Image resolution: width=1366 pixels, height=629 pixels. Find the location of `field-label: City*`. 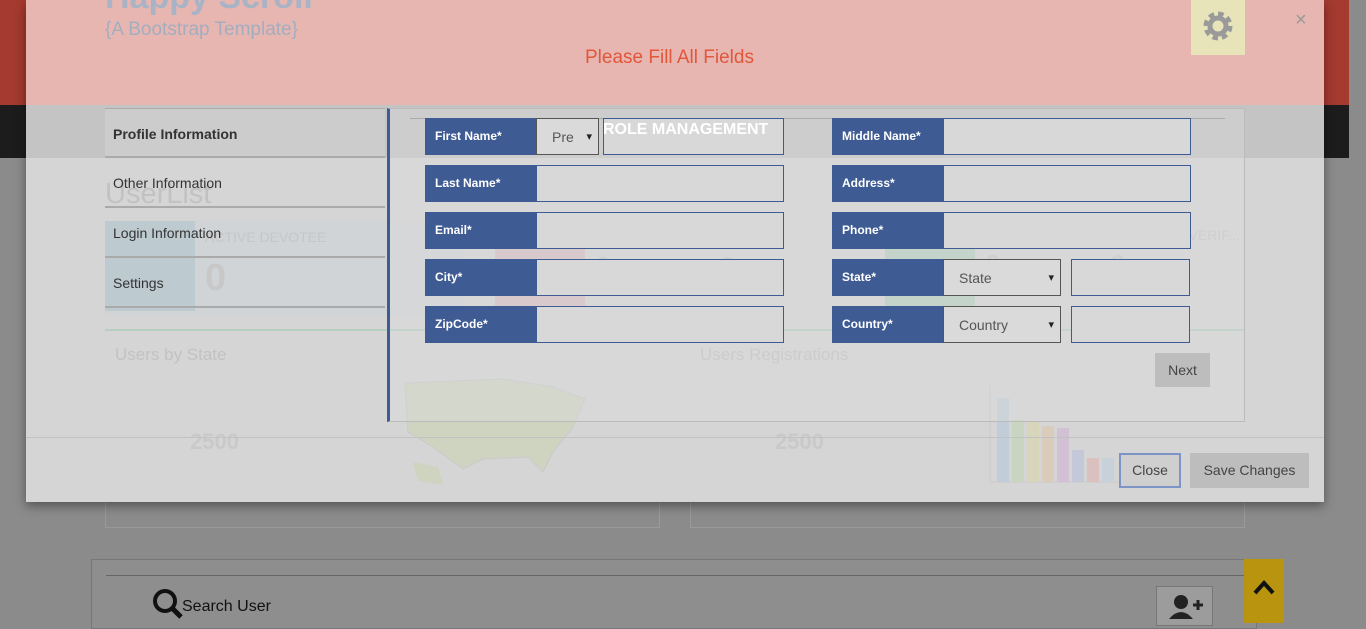

field-label: City* is located at coordinates (480, 277).